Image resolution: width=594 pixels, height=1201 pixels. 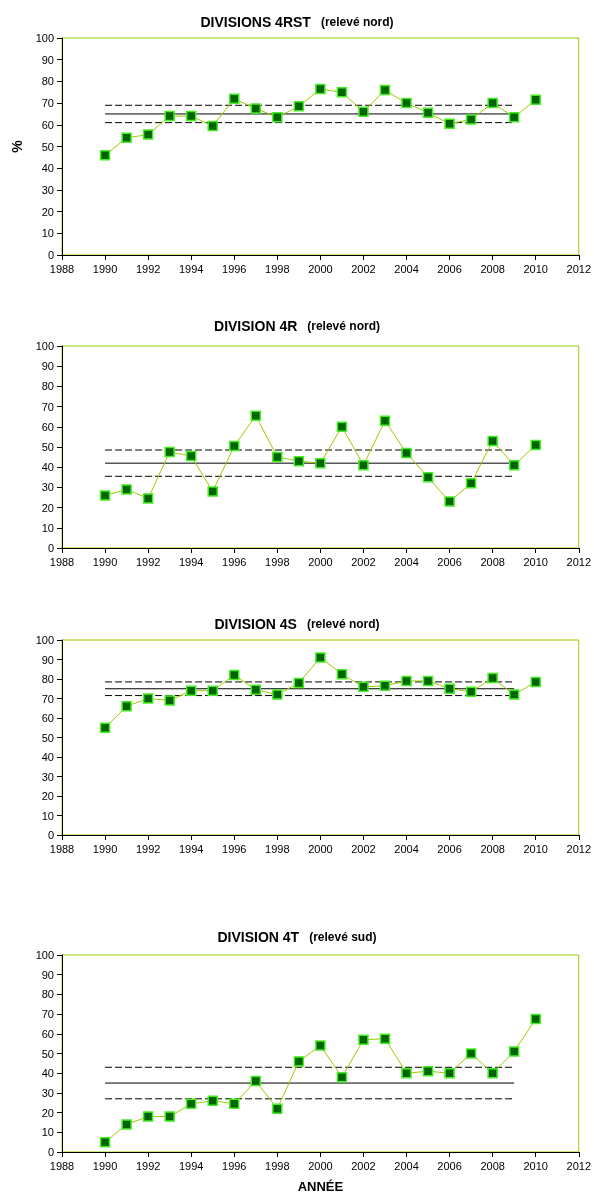 What do you see at coordinates (256, 22) in the screenshot?
I see `chart-title: DIVISIONS 4RST` at bounding box center [256, 22].